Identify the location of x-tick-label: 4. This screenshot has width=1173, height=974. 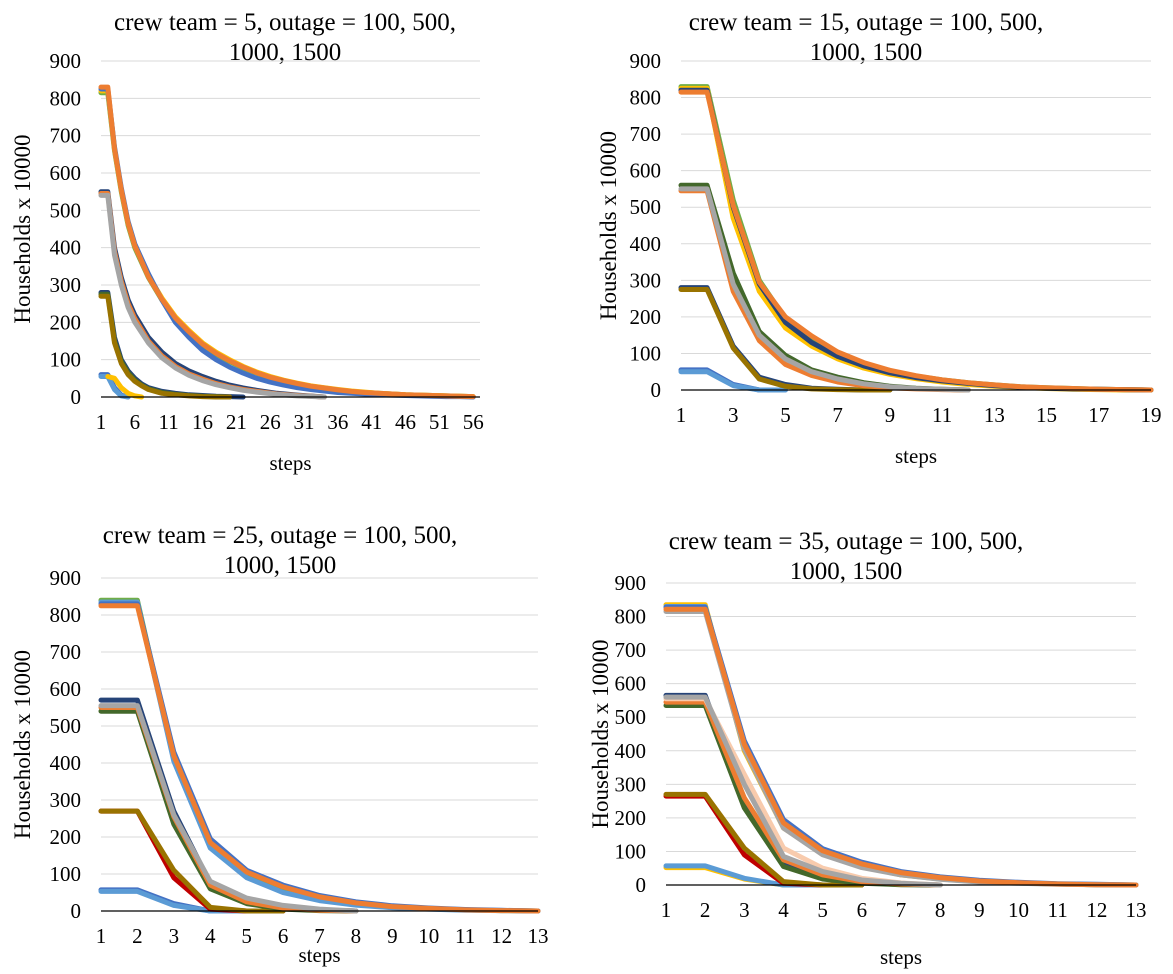
(783, 910).